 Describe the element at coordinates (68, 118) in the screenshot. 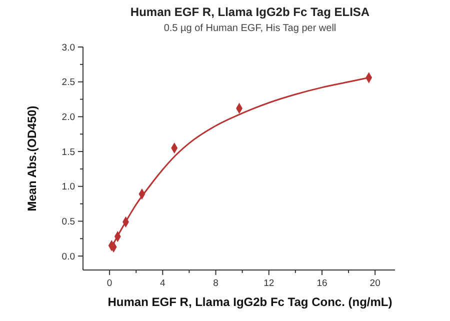

I see `y-tick-label: 2.0` at that location.